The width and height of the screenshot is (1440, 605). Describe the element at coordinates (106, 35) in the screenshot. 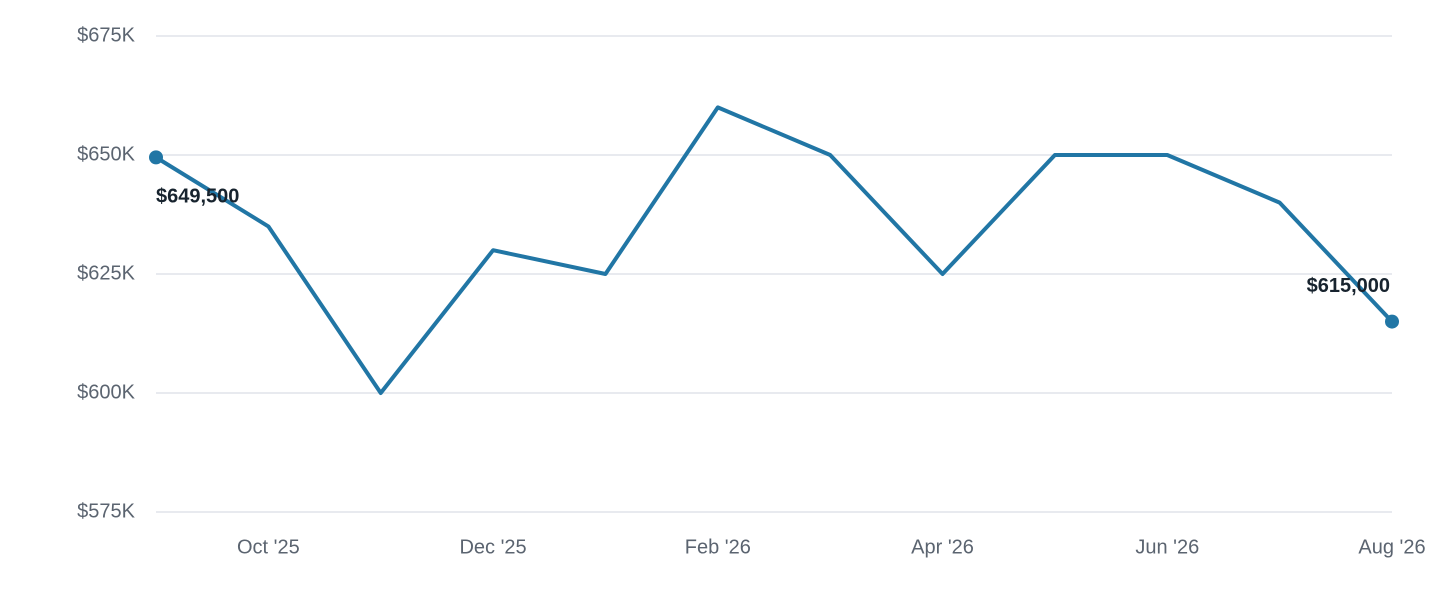

I see `y-tick-label: $675K` at that location.